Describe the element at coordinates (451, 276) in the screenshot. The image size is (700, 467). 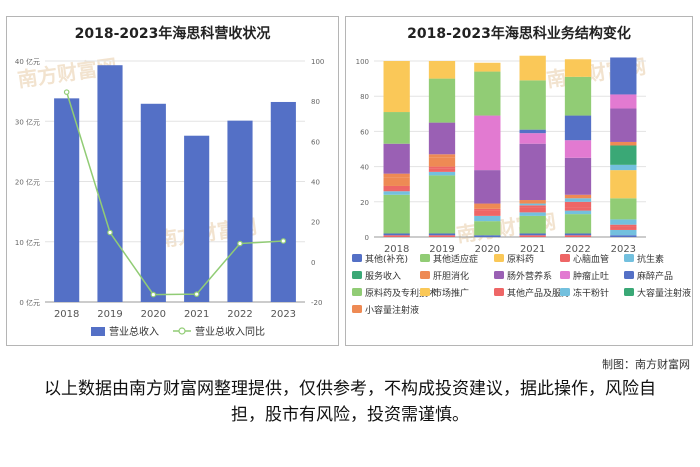
I see `legend-label: 肝胆消化` at that location.